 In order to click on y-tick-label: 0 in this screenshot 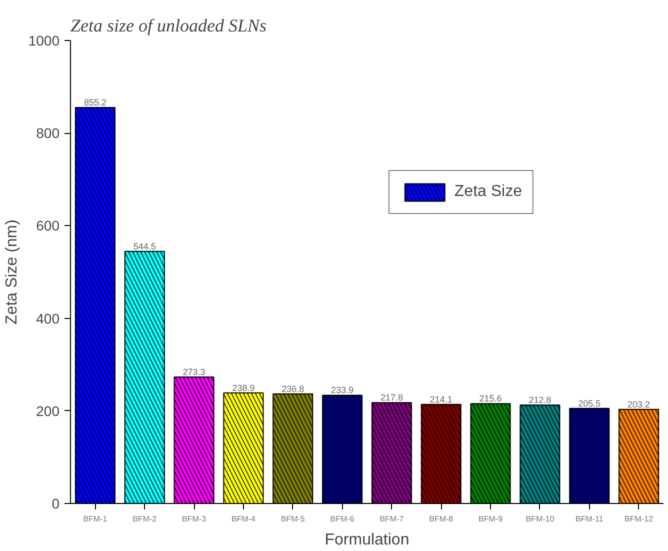, I will do `click(56, 504)`.